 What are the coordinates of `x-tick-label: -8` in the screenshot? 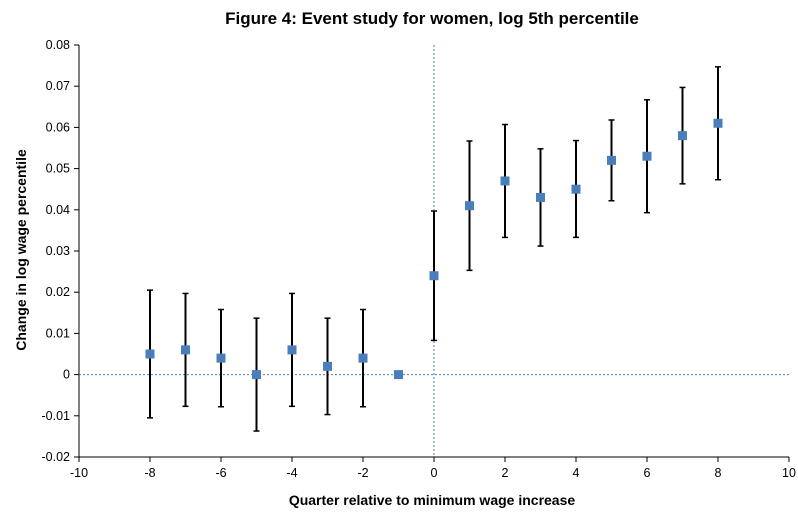 It's located at (149, 473).